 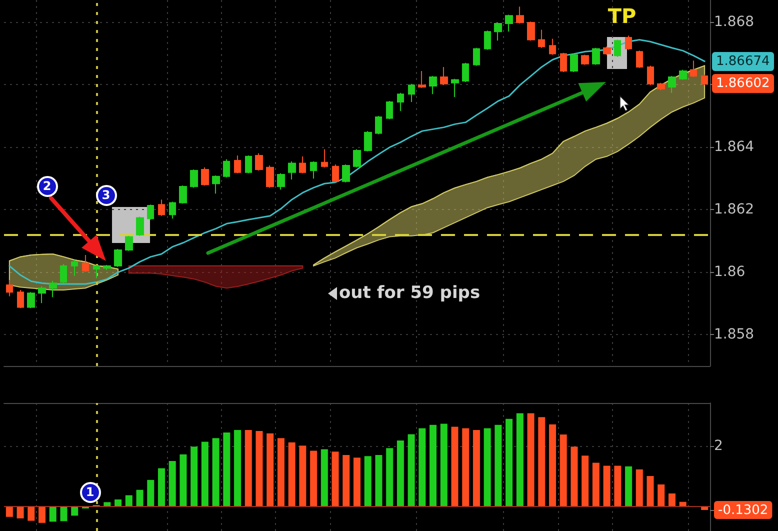 What do you see at coordinates (734, 334) in the screenshot?
I see `y-tick-label: 1.858` at bounding box center [734, 334].